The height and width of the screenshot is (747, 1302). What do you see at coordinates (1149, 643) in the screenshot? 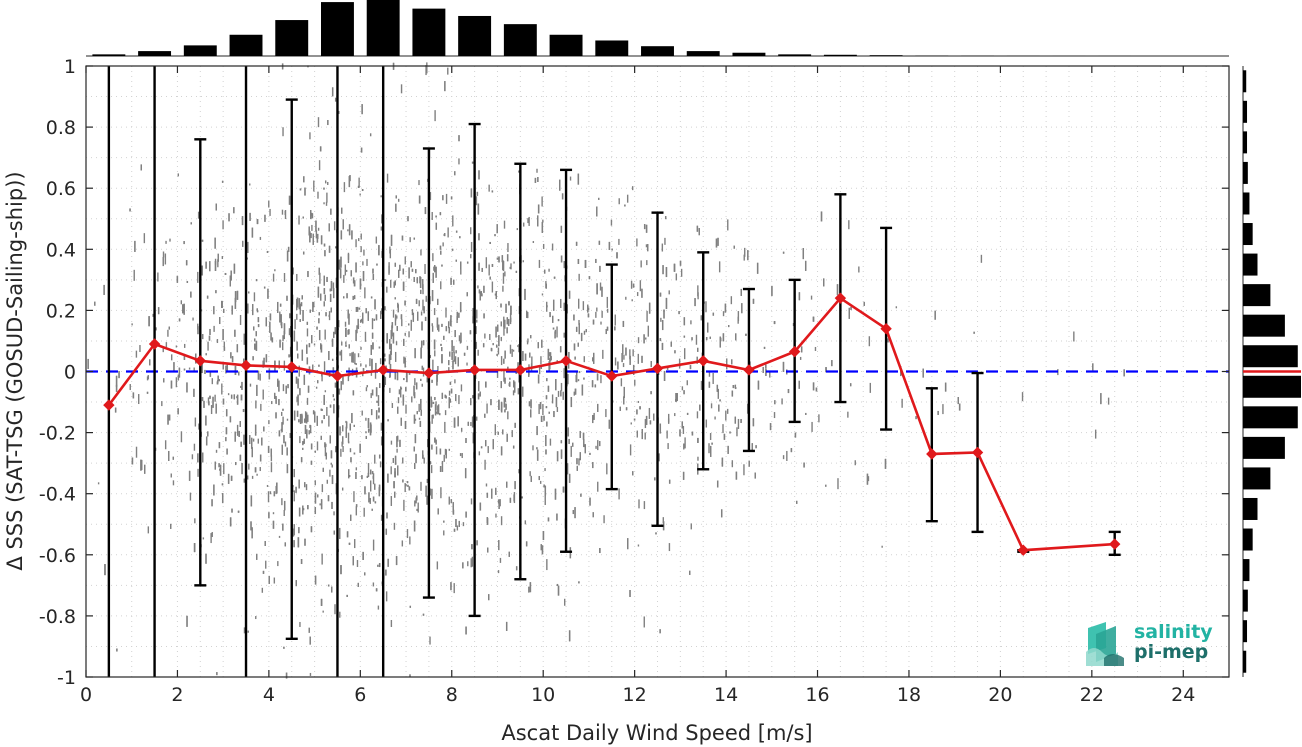
I see `salinity-pi-mep-logo: salinity pi-mep` at bounding box center [1149, 643].